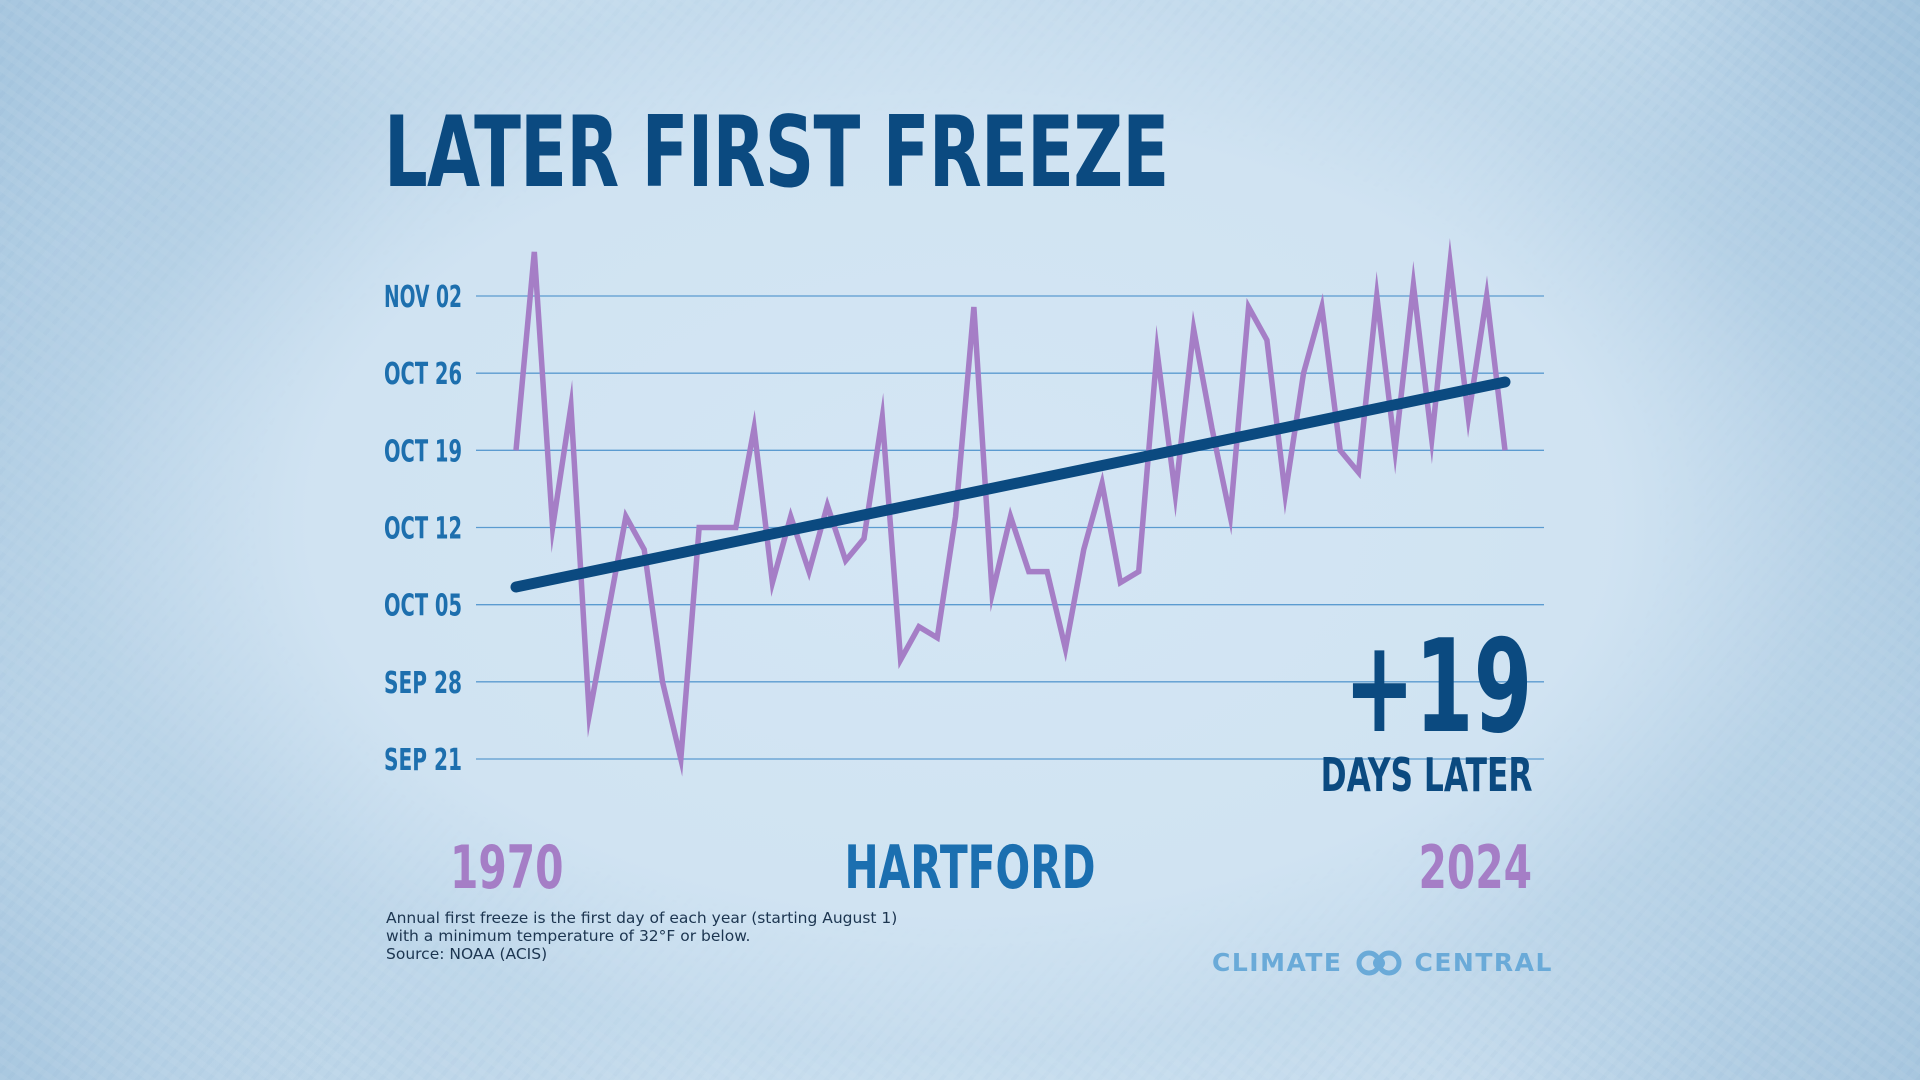 This screenshot has width=1920, height=1080. Describe the element at coordinates (423, 374) in the screenshot. I see `y-tick-label: OCT 26` at that location.